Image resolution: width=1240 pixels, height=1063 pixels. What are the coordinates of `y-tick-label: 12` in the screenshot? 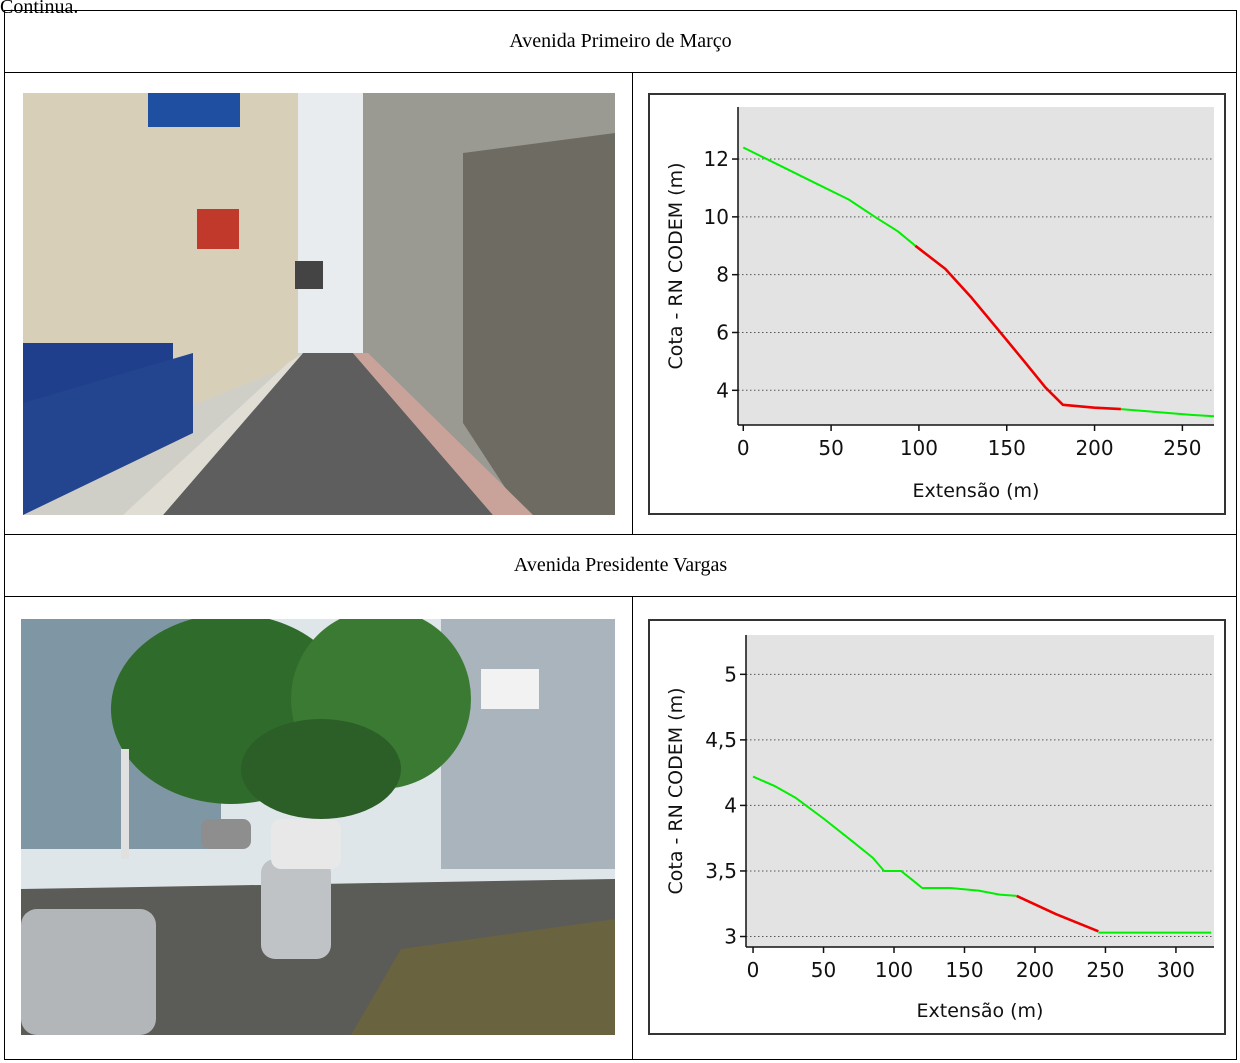 It's located at (716, 159).